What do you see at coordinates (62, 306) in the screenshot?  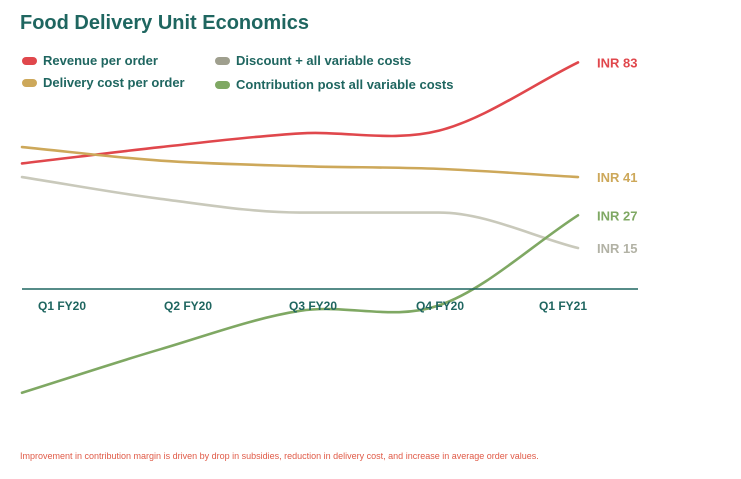 I see `x-tick-label: Q1 FY20` at bounding box center [62, 306].